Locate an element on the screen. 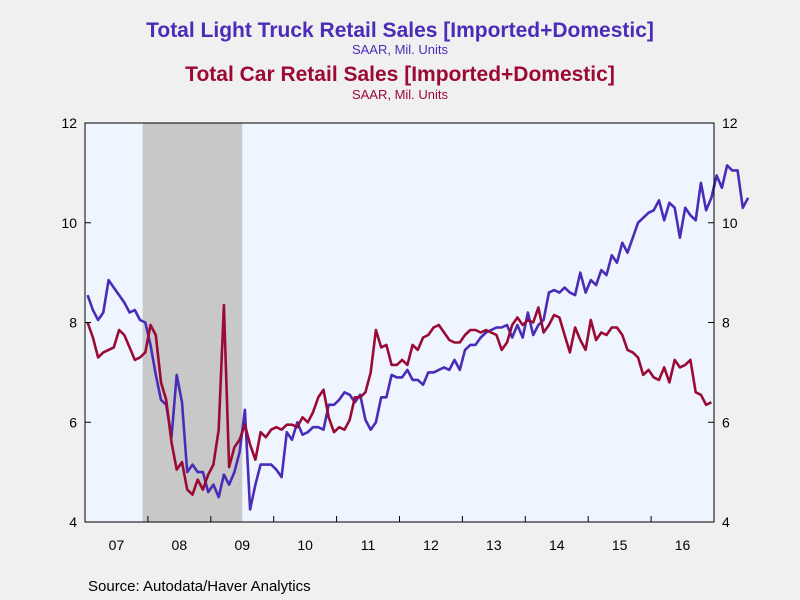 The image size is (800, 600). x-tick-label: 16 is located at coordinates (683, 545).